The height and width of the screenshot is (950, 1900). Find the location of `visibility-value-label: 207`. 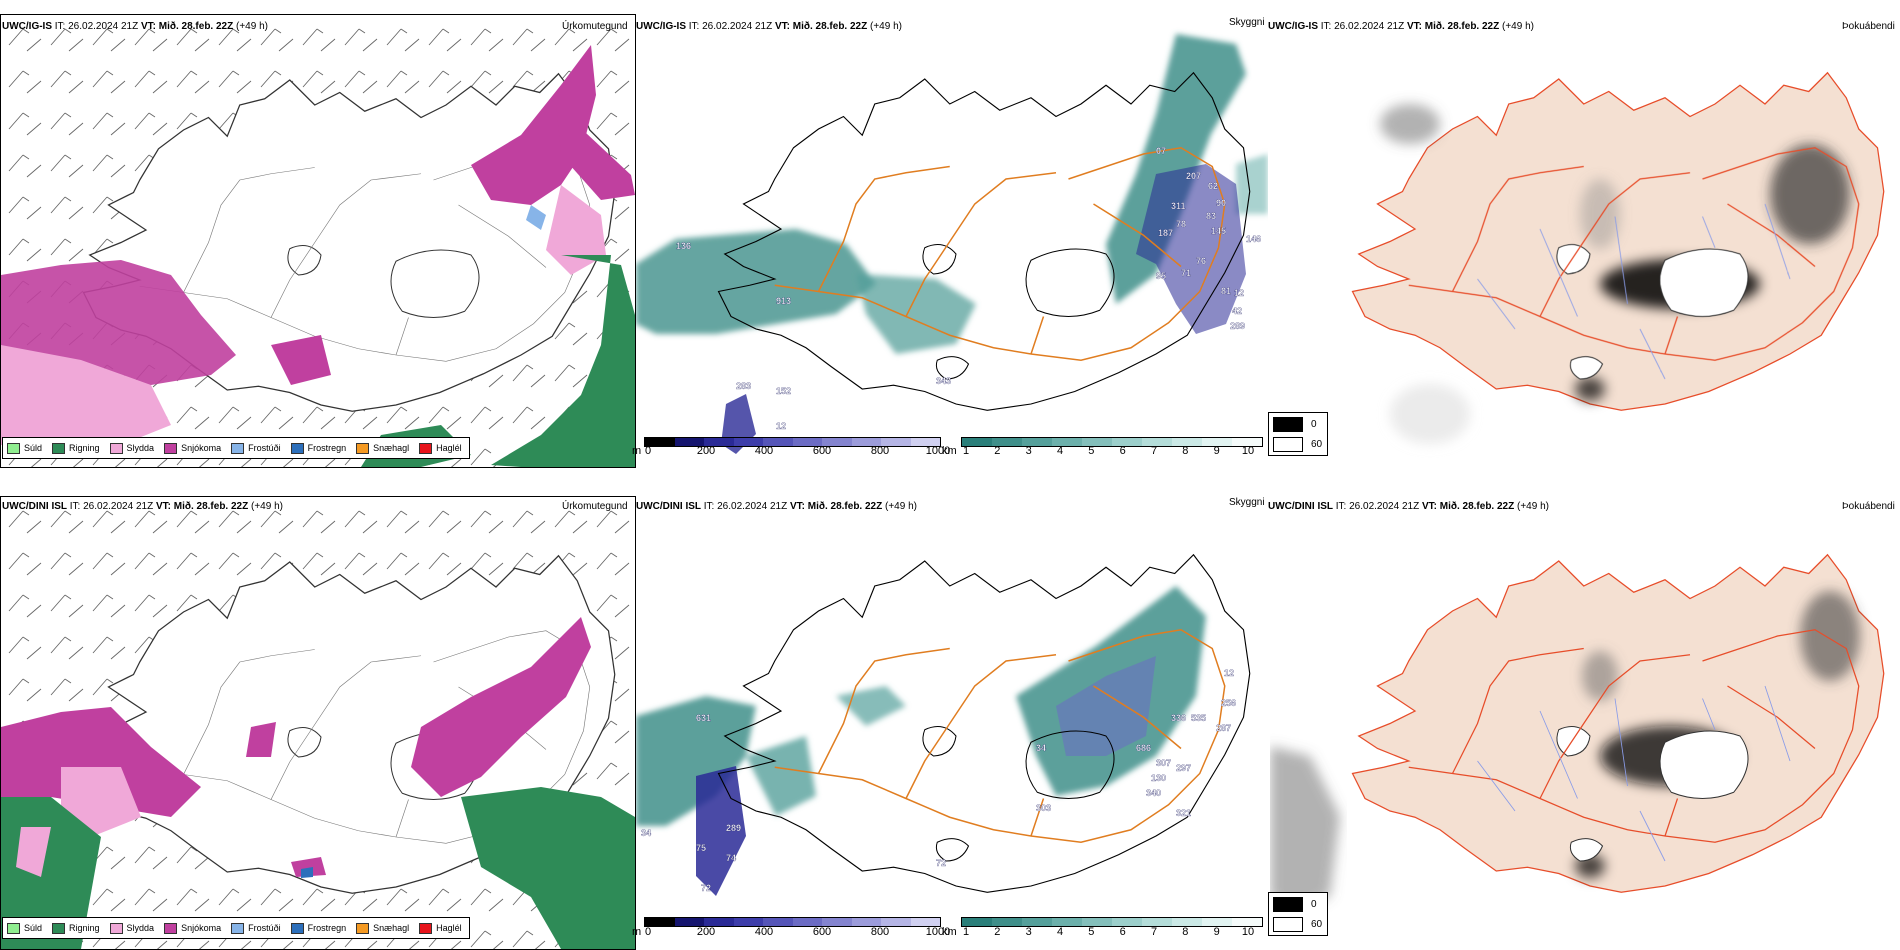

visibility-value-label: 207 is located at coordinates (1193, 176).